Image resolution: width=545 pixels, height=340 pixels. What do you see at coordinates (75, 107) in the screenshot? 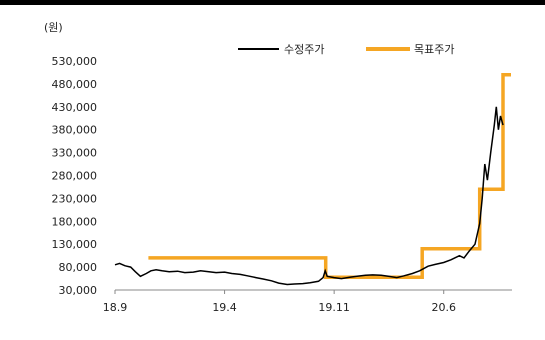
I see `y-tick-label: 430,000` at bounding box center [75, 107].